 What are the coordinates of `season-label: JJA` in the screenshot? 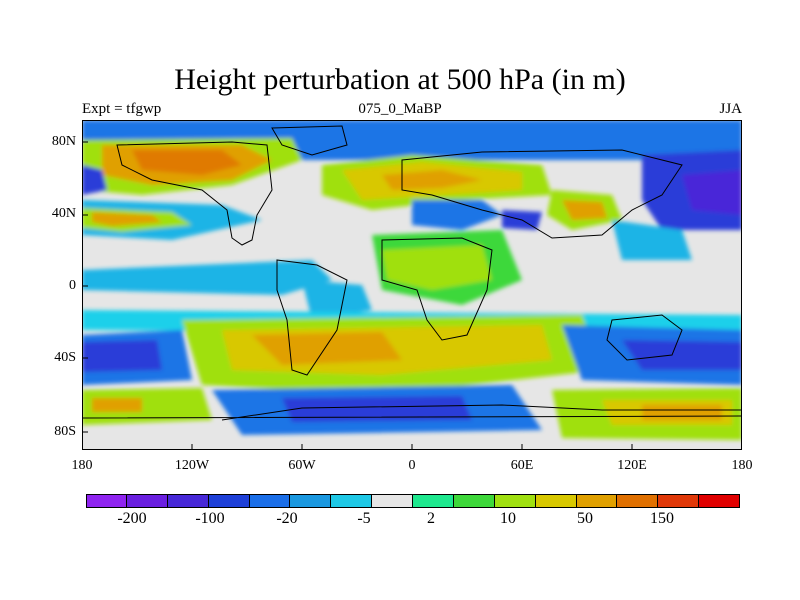 It's located at (730, 109).